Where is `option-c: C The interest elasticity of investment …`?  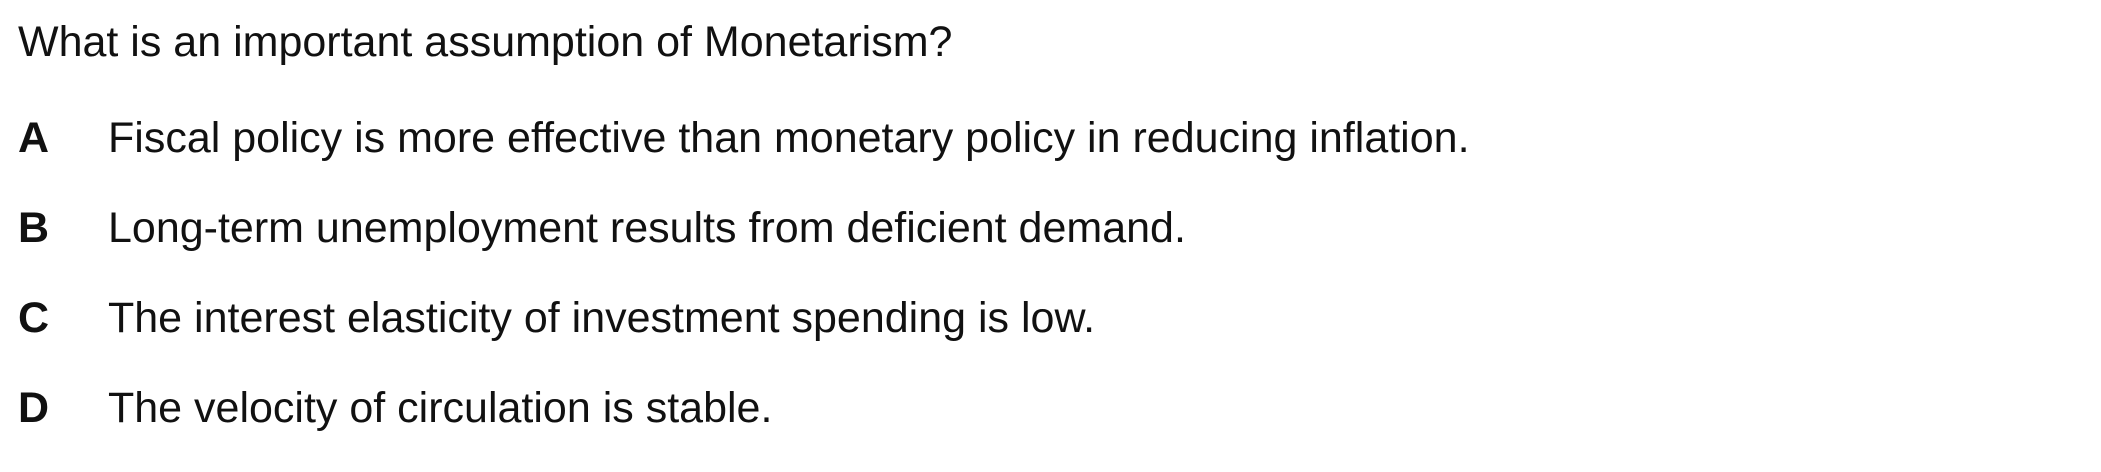 option-c: C The interest elasticity of investment … is located at coordinates (744, 337).